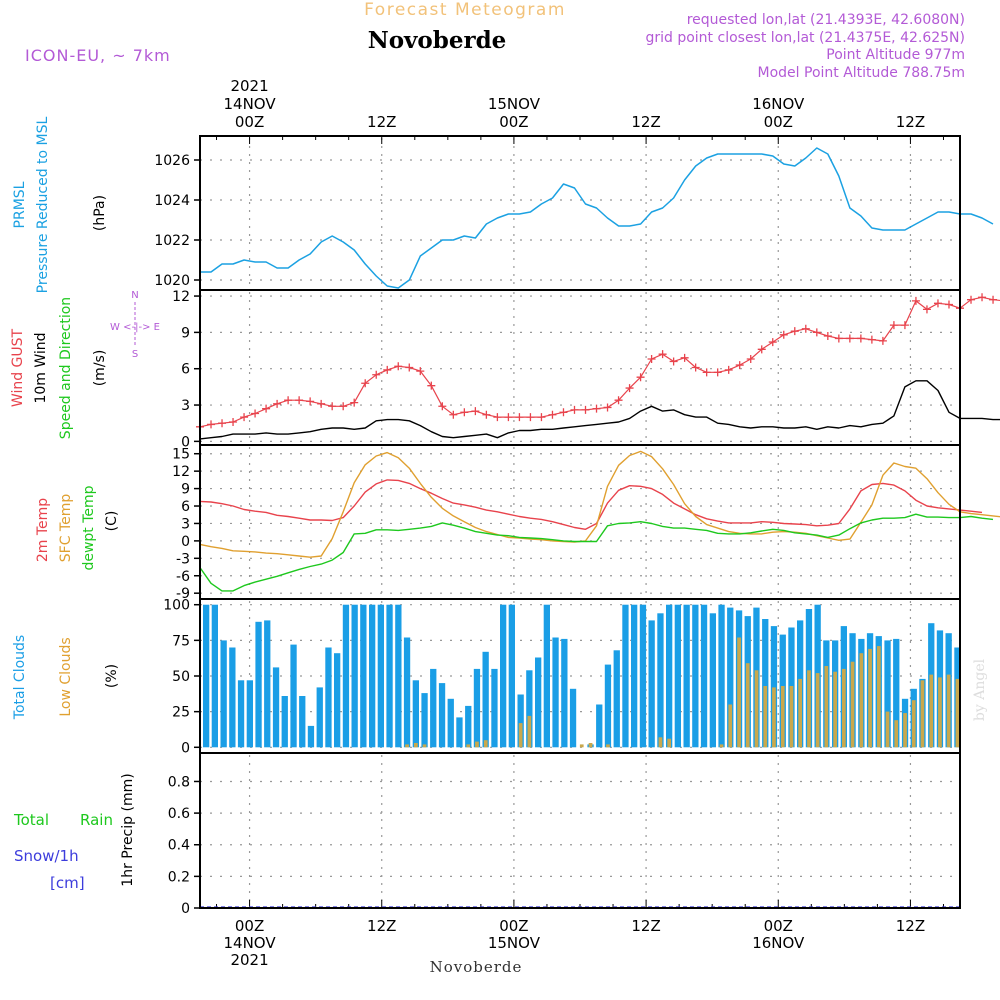 The width and height of the screenshot is (1000, 1000). I want to click on precip-panel: 0 0.2 0.4 0.6 0.8, so click(564, 834).